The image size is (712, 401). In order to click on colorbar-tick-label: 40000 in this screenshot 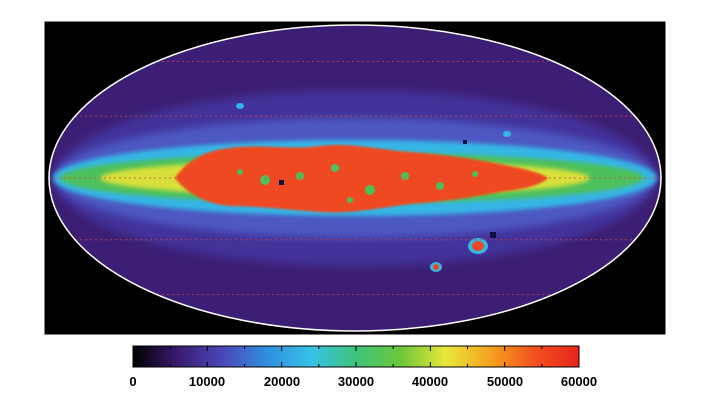, I will do `click(430, 381)`.